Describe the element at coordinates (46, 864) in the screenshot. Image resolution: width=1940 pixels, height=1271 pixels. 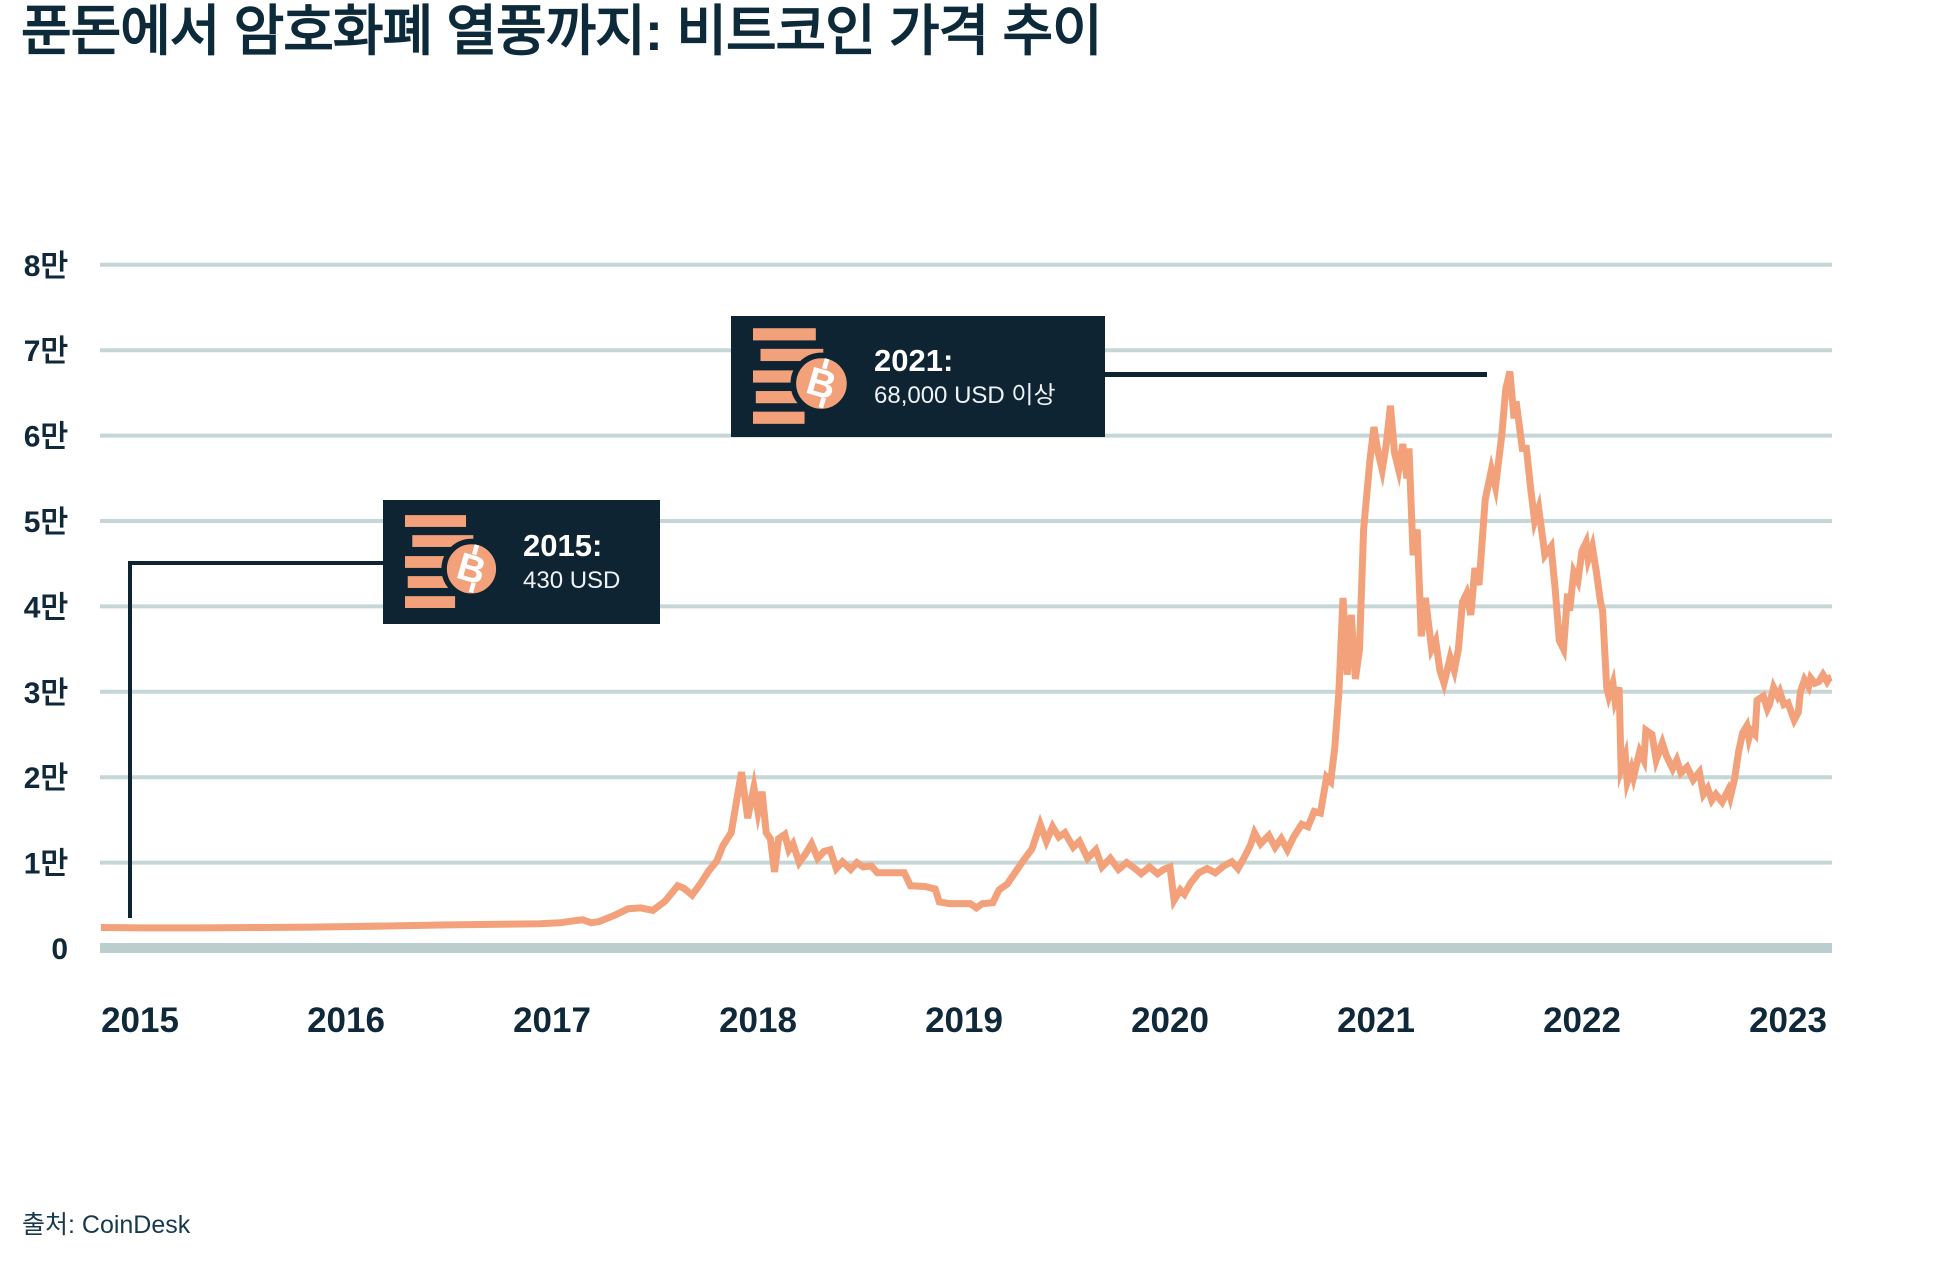
I see `y-tick-label: 1만` at that location.